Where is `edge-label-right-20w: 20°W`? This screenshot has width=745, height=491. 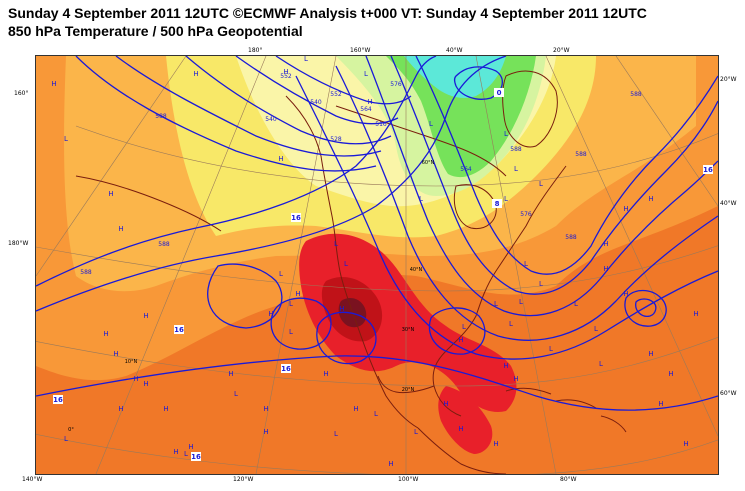 edge-label-right-20w: 20°W is located at coordinates (728, 79).